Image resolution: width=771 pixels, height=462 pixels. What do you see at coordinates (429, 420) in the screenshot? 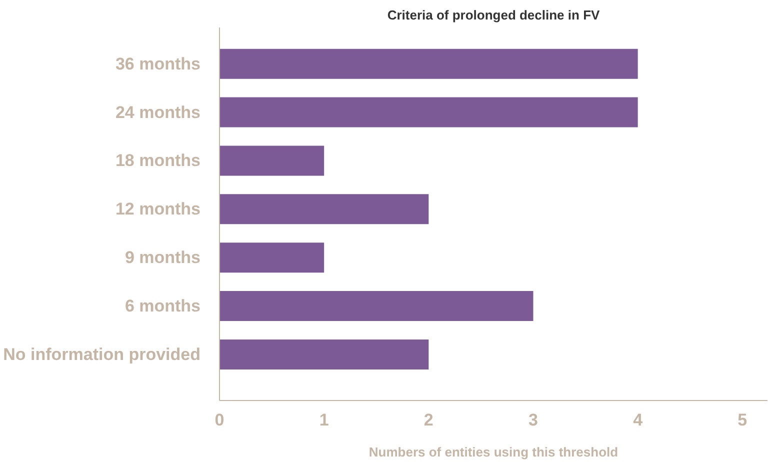
I see `x-tick-label: 2` at bounding box center [429, 420].